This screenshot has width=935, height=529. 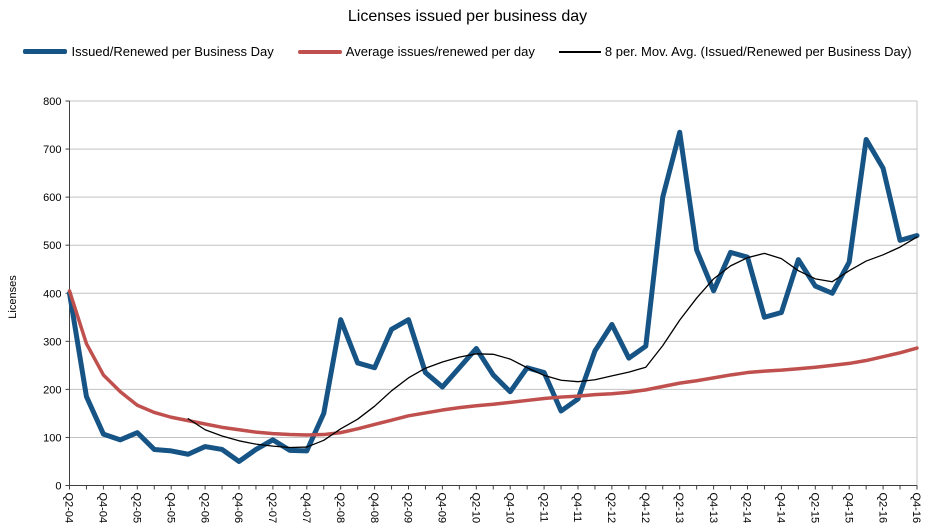 I want to click on legend-label-issued-renewed: Issued/Renewed per Business Day, so click(x=172, y=51).